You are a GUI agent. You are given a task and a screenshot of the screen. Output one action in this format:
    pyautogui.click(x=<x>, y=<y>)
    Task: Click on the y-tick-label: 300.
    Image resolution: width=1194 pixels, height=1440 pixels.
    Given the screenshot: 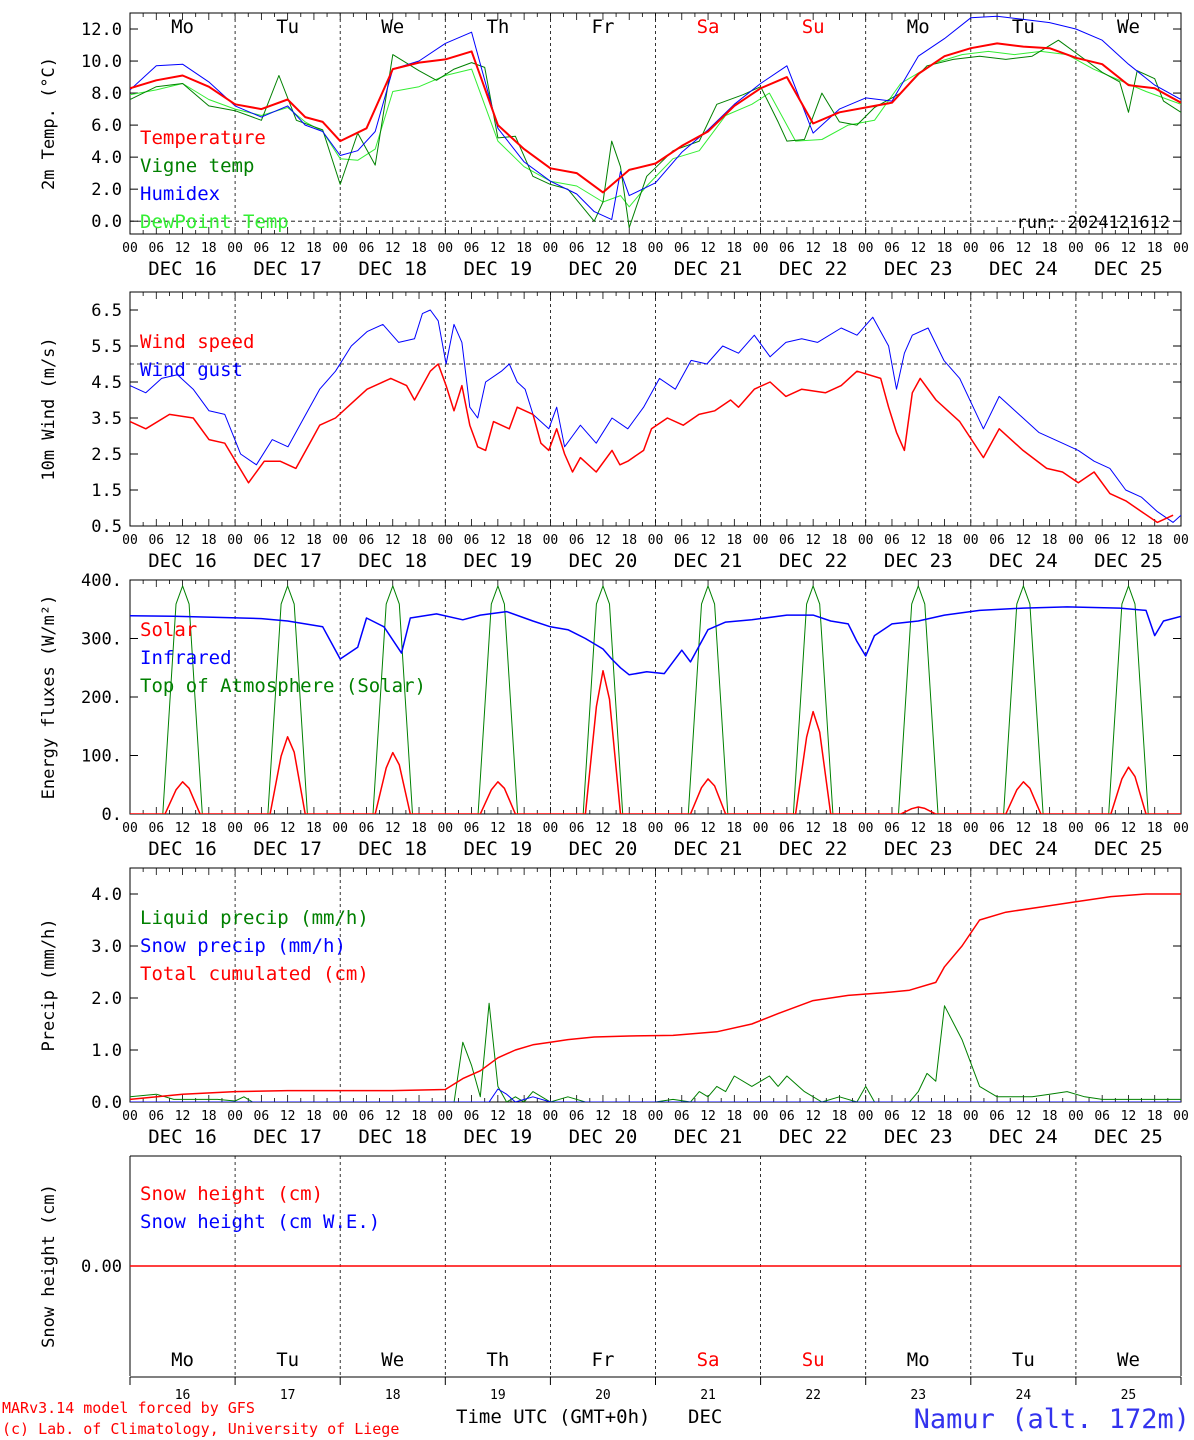 What is the action you would take?
    pyautogui.click(x=101, y=640)
    